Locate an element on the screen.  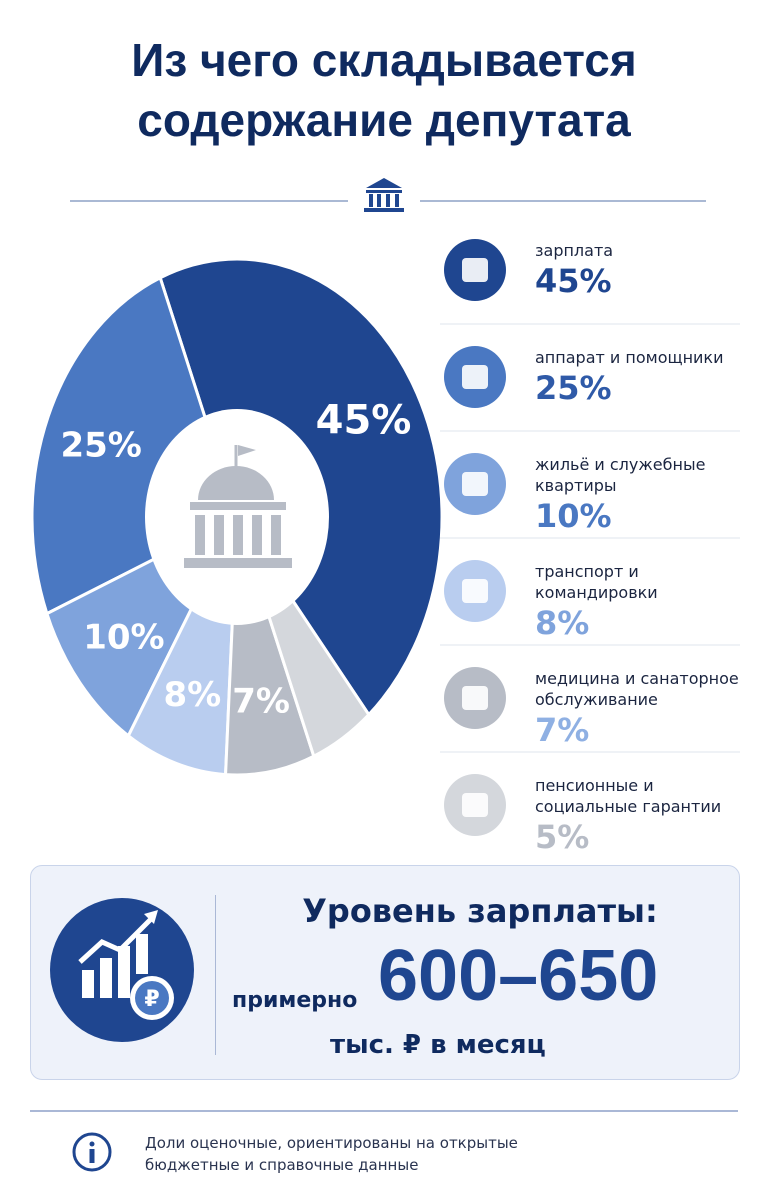
legend-label: аппарат и помощники is located at coordinates (629, 357).